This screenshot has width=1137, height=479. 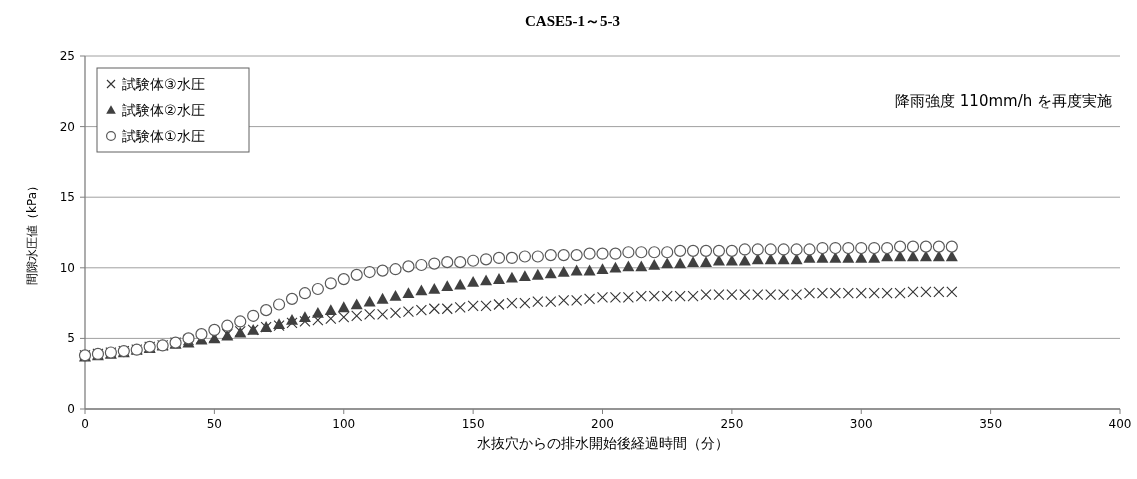 I want to click on x-tick-label: 150, so click(x=473, y=424).